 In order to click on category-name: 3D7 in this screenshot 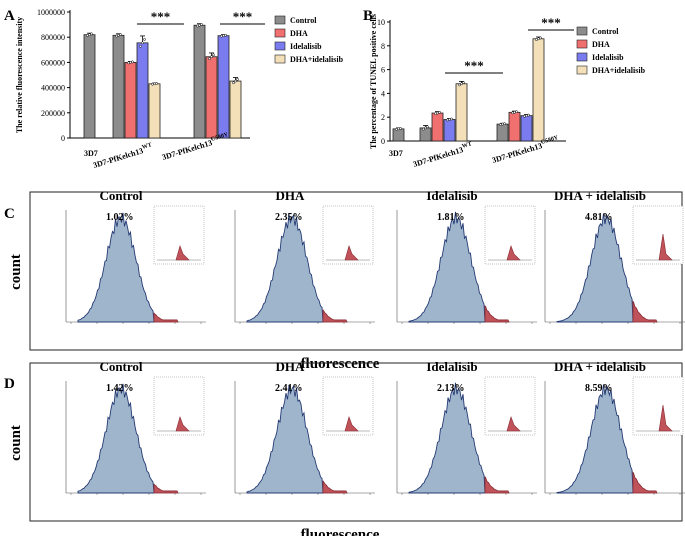, I will do `click(91, 153)`.